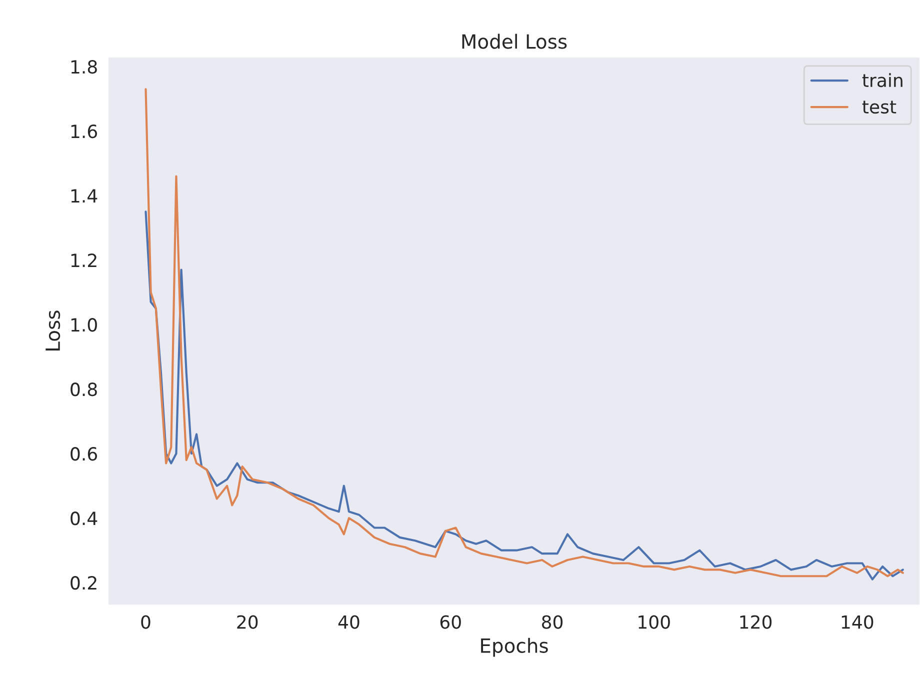  Describe the element at coordinates (84, 195) in the screenshot. I see `y-tick-label: 1.4` at that location.